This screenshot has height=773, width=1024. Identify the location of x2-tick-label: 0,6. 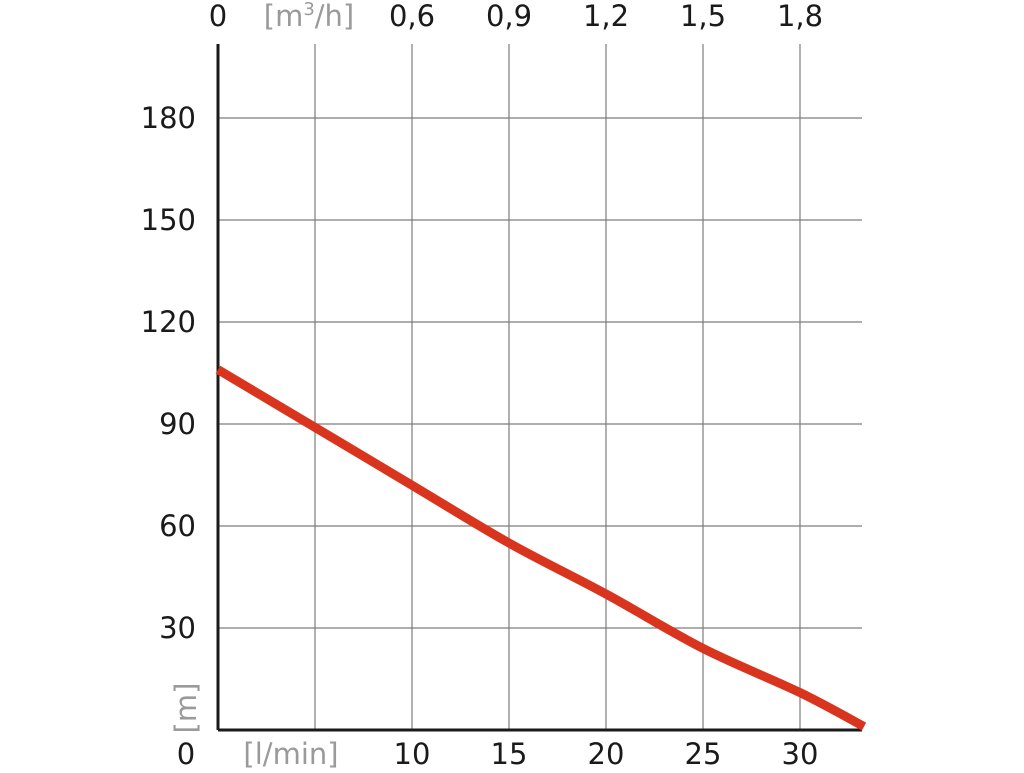
(412, 16).